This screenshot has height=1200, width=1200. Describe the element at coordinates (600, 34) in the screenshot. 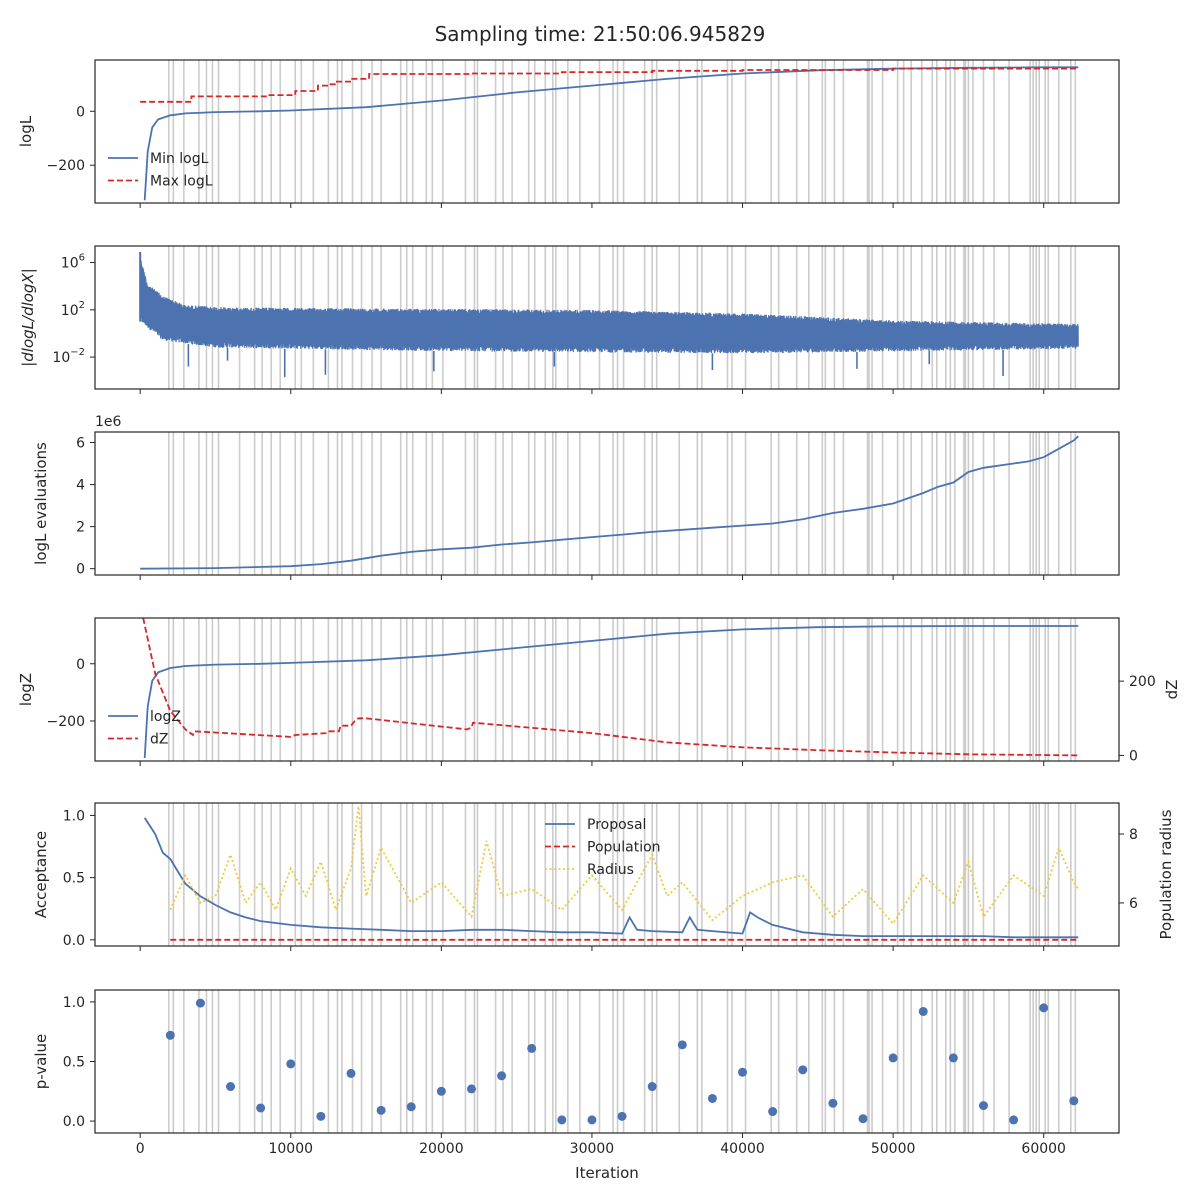

I see `figure-title: Sampling time: 21:50:06.945829` at that location.